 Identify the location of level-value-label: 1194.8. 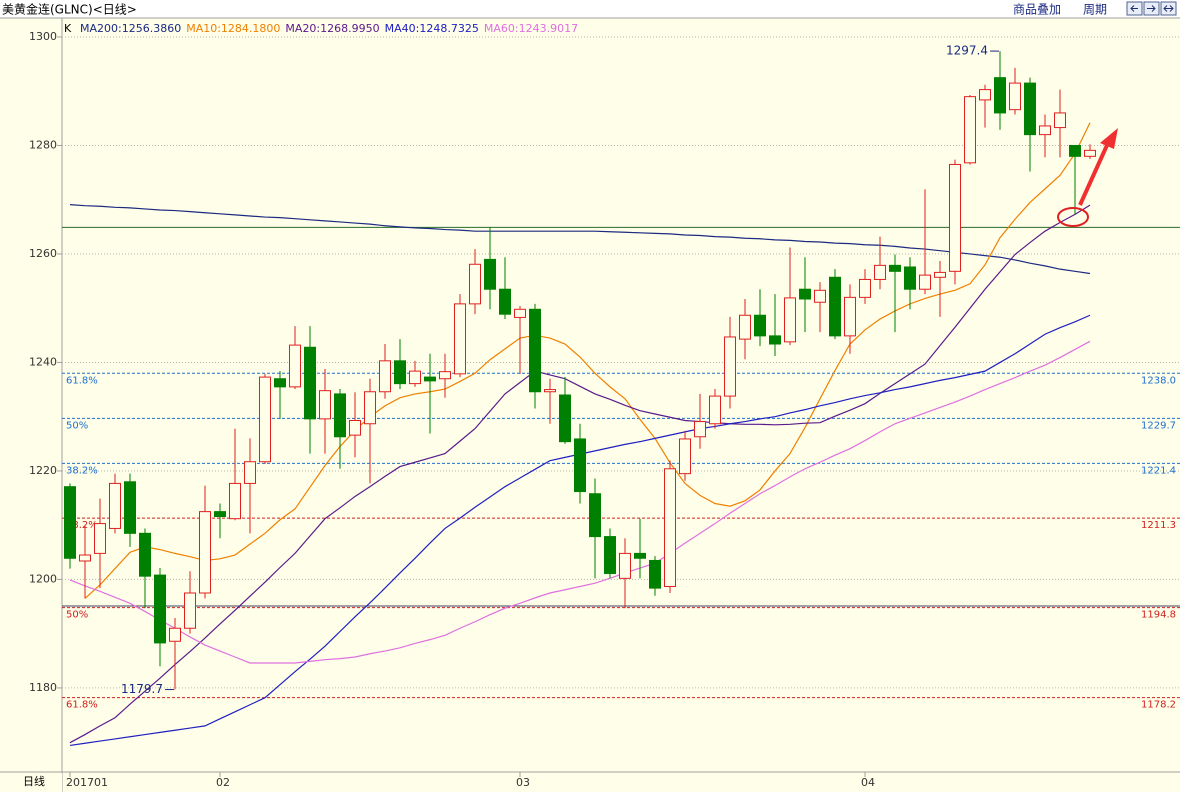
(1158, 615).